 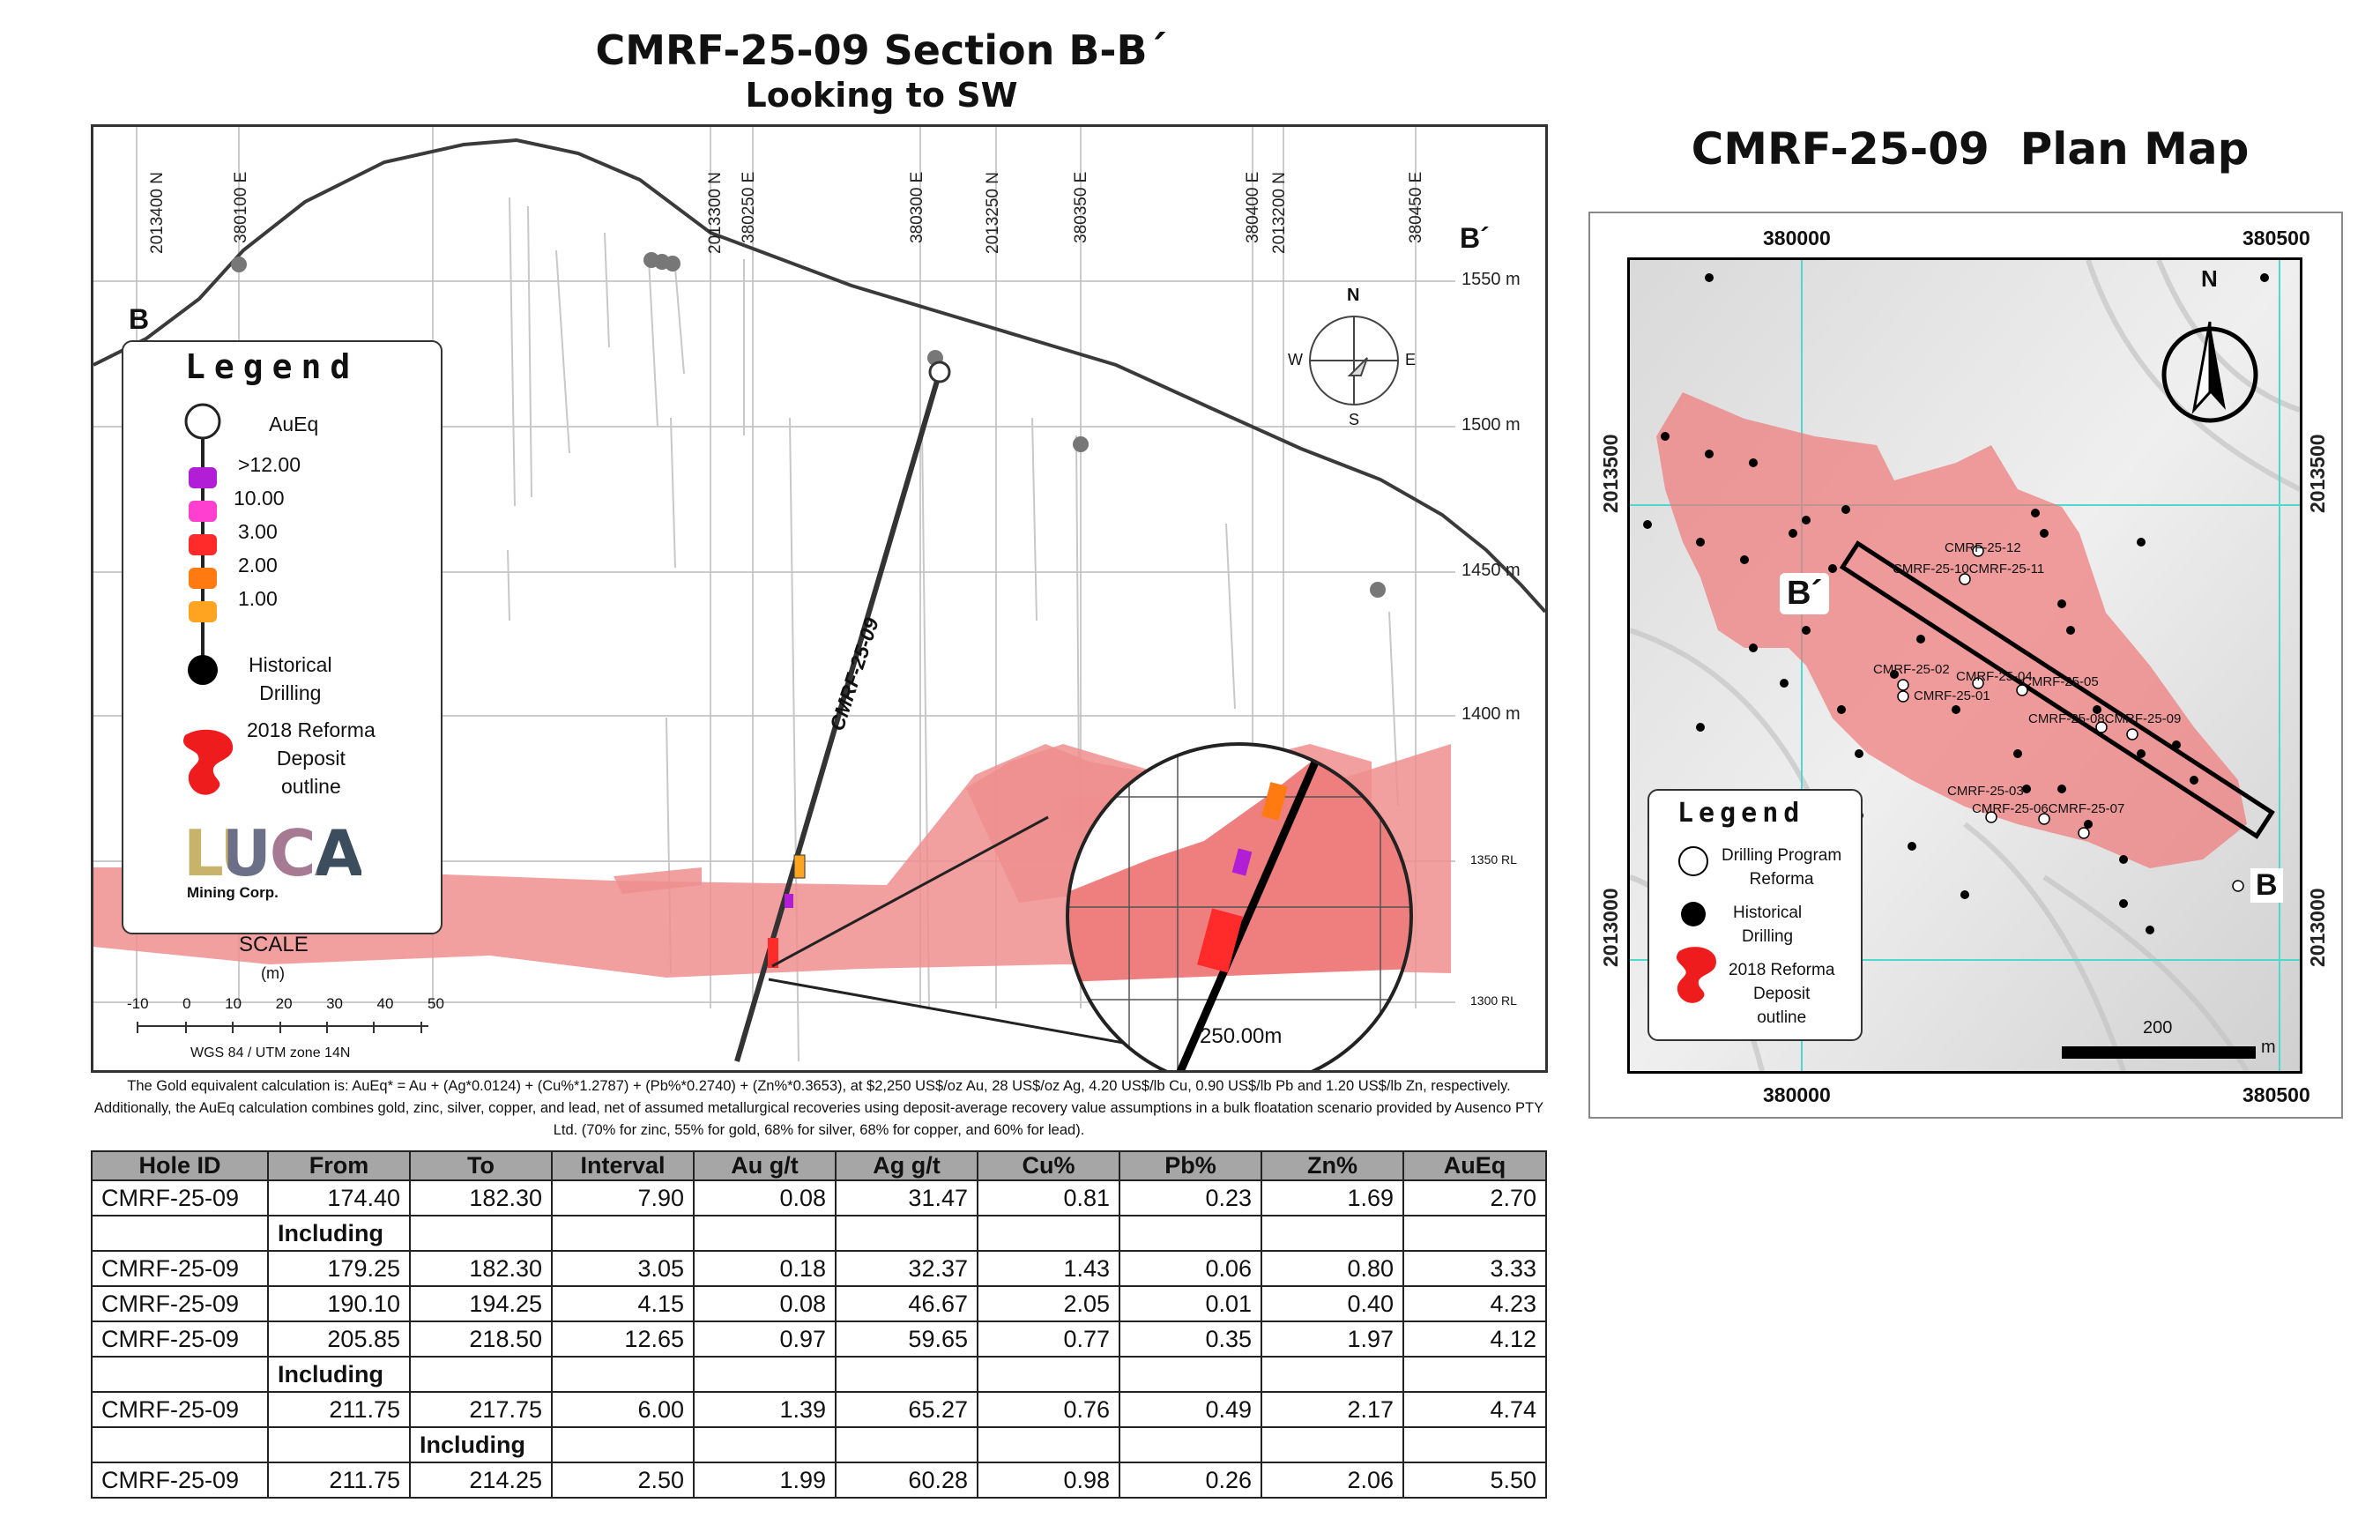 What do you see at coordinates (1190, 1480) in the screenshot?
I see `table-cell: 0.26` at bounding box center [1190, 1480].